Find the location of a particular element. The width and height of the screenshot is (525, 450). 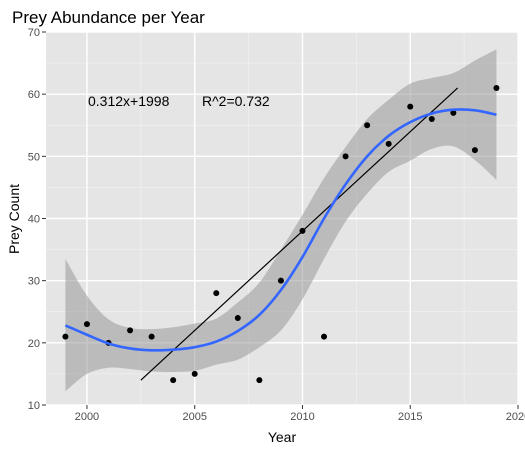

chart-title: Prey Abundance per Year is located at coordinates (108, 17).